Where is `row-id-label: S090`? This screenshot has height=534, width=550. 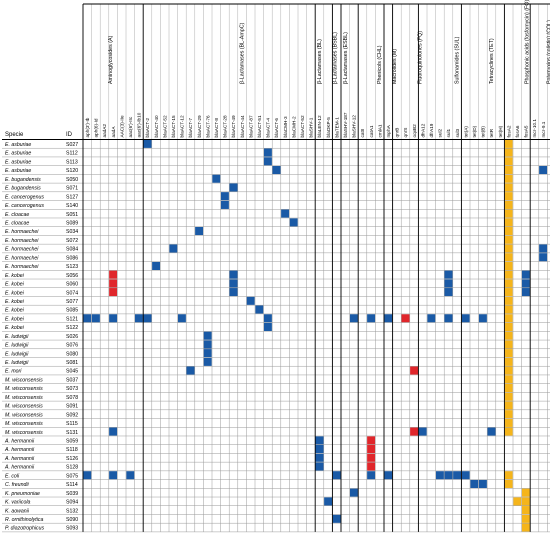
row-id-label: S090 is located at coordinates (72, 520).